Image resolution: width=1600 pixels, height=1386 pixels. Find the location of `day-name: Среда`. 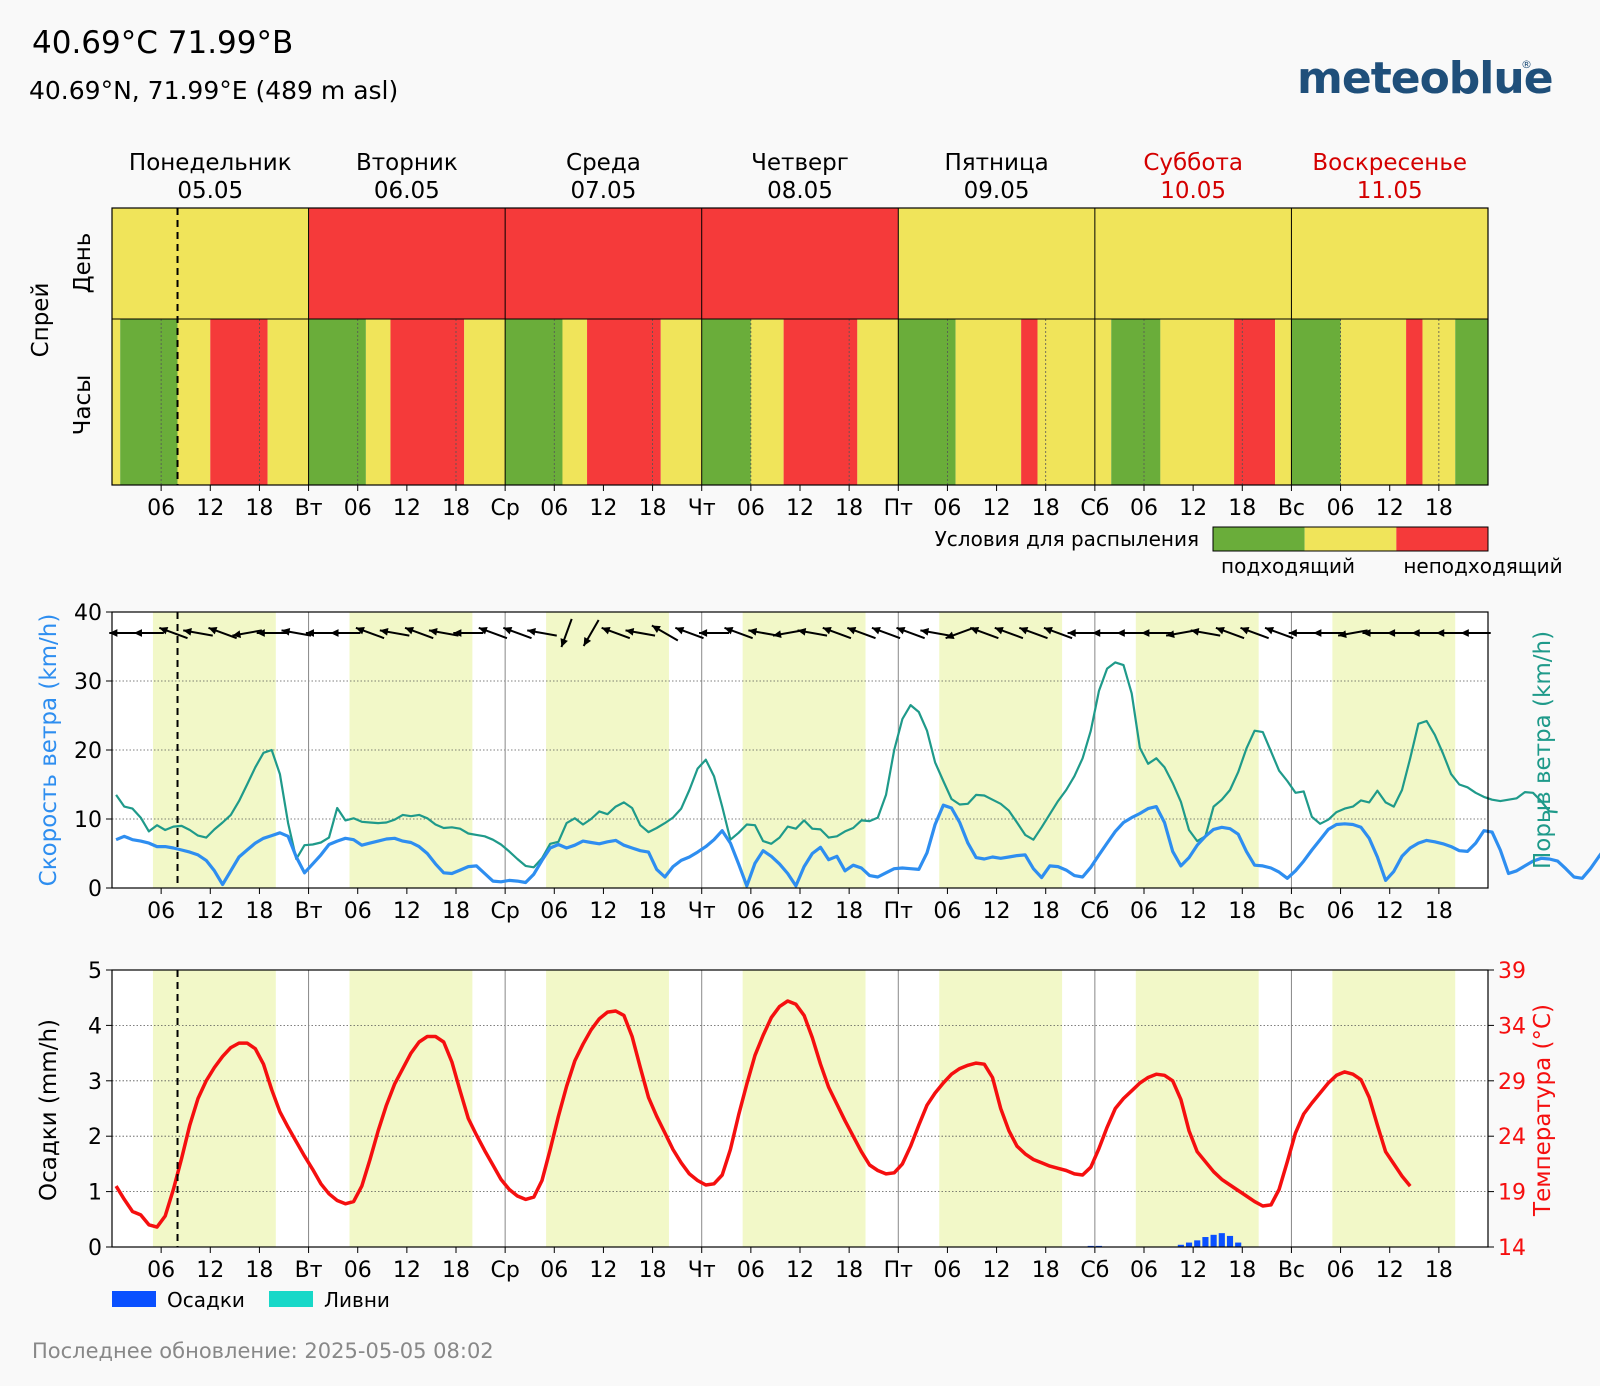

day-name: Среда is located at coordinates (603, 163).